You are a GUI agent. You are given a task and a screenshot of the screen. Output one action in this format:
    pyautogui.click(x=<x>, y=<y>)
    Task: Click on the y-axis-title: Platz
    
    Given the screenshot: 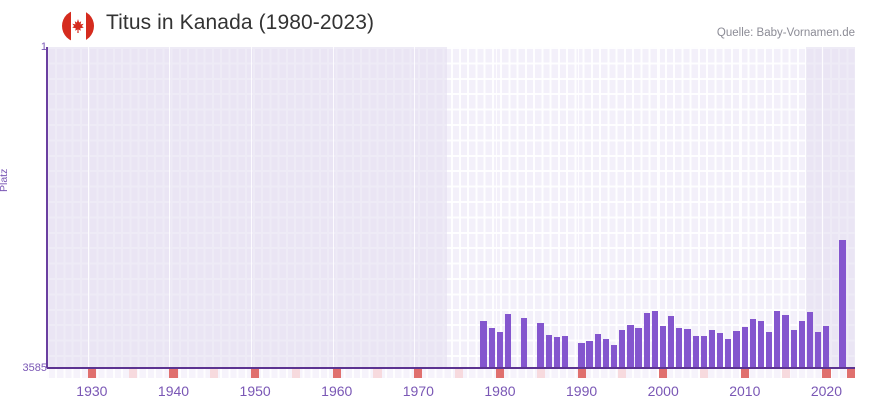 What is the action you would take?
    pyautogui.click(x=5, y=180)
    